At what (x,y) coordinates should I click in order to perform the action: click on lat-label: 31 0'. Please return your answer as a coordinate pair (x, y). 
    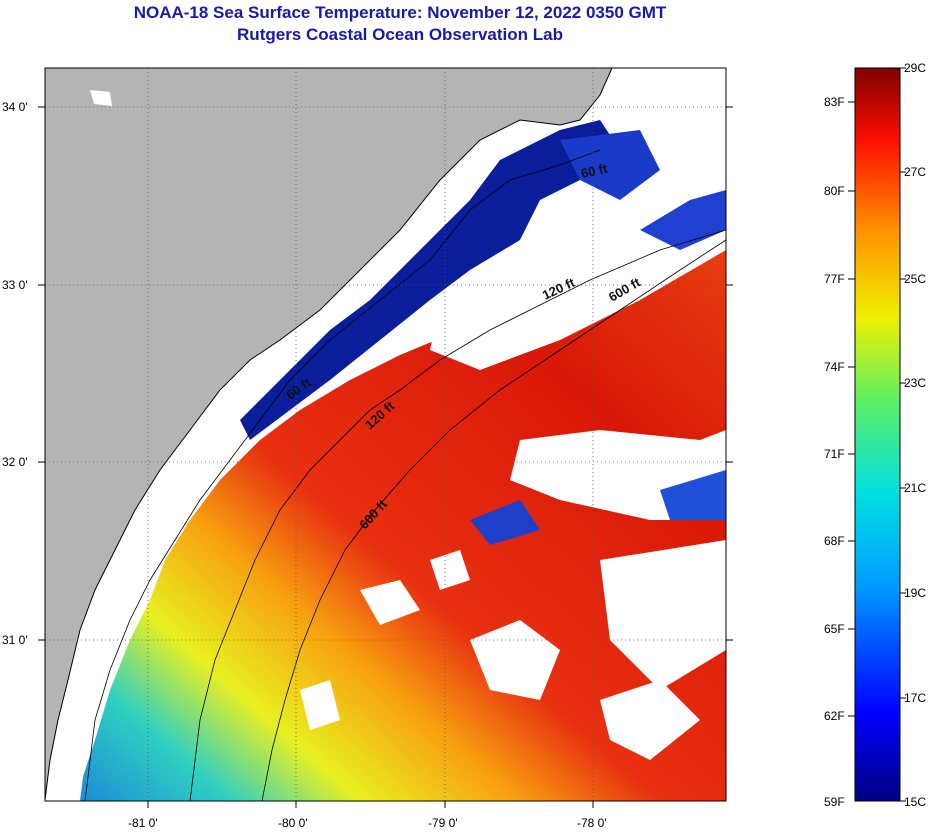
    Looking at the image, I should click on (15, 640).